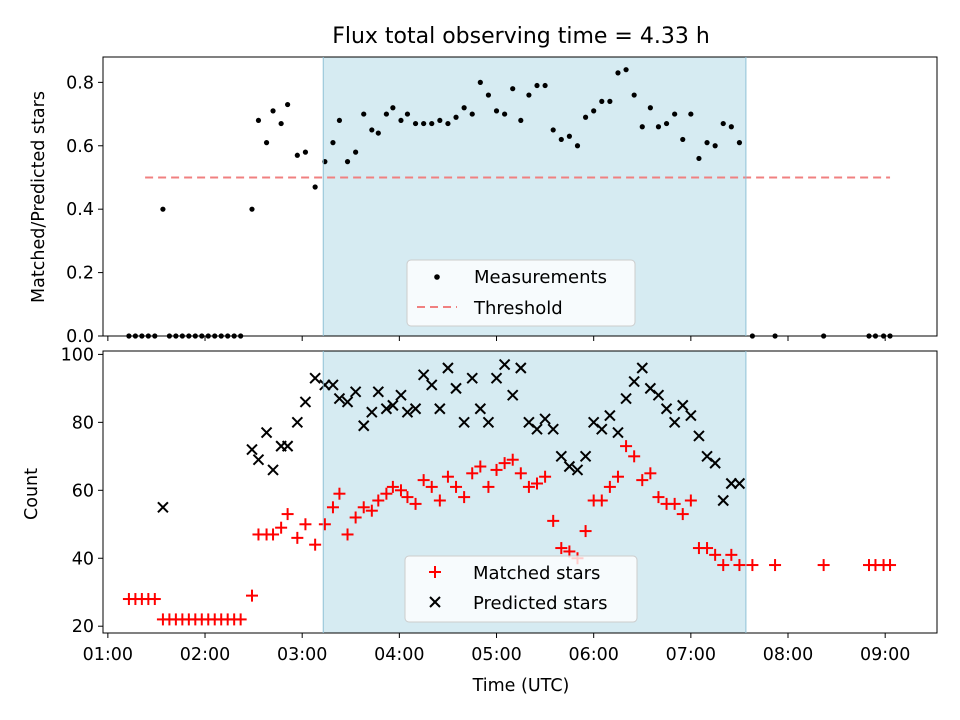 The image size is (960, 720). I want to click on y-tick-label: 0.2, so click(80, 274).